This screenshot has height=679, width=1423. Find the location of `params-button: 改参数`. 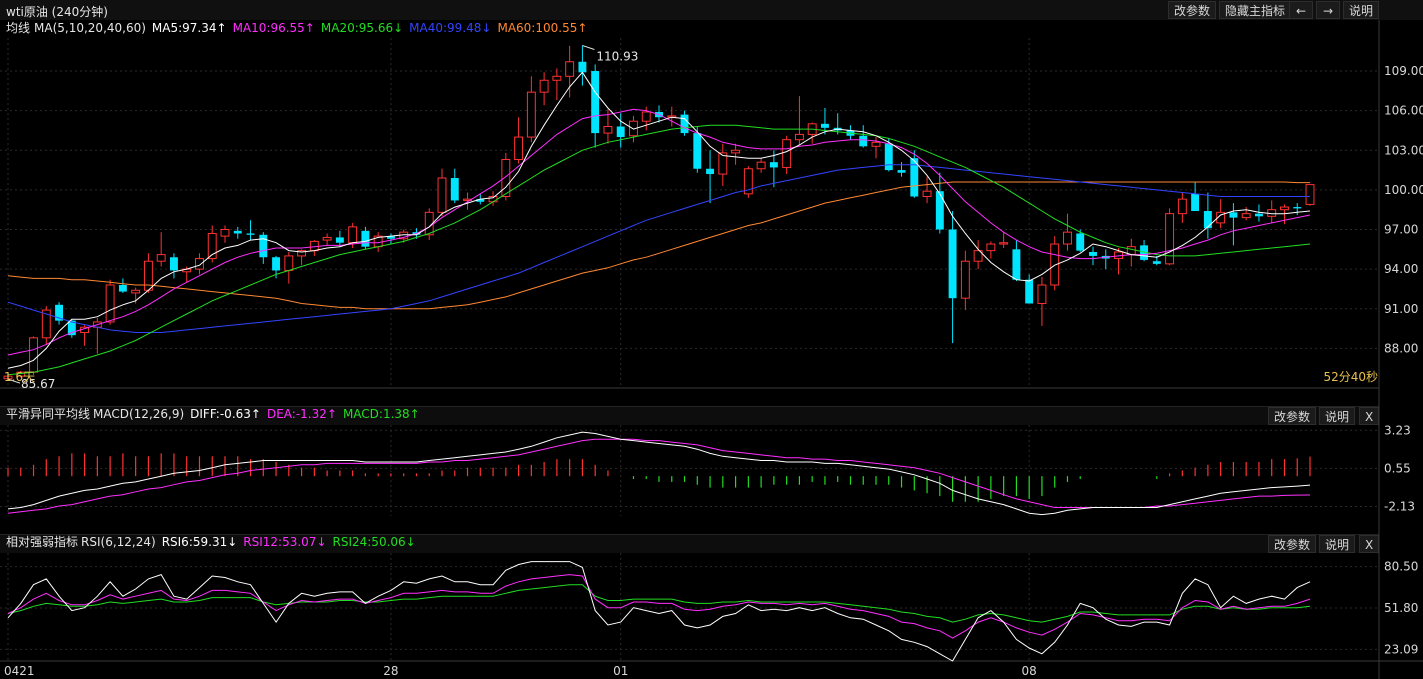

params-button: 改参数 is located at coordinates (1192, 10).